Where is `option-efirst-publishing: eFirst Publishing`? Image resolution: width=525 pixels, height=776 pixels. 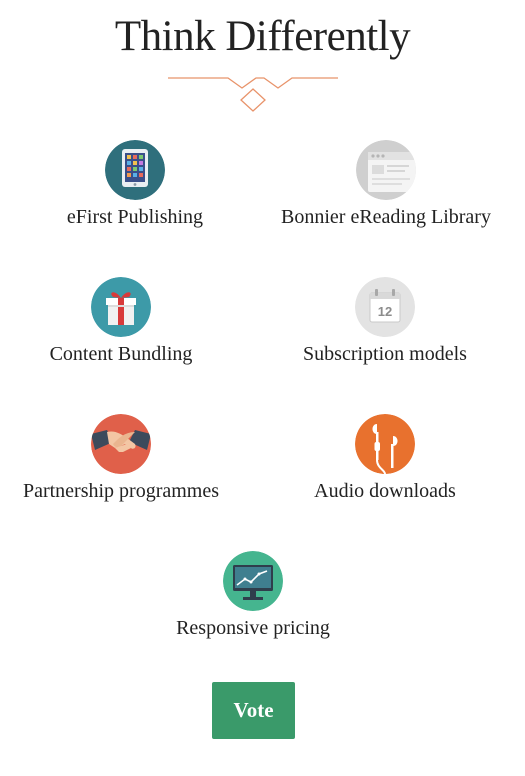 option-efirst-publishing: eFirst Publishing is located at coordinates (135, 184).